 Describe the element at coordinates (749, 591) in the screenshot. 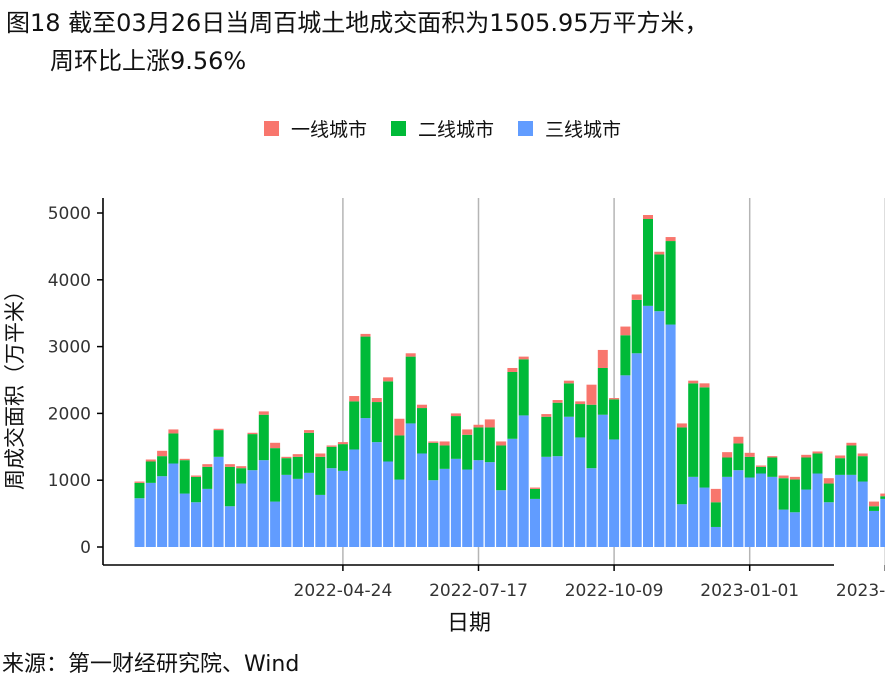

I see `x-tick-label-3: 2023-01-01` at that location.